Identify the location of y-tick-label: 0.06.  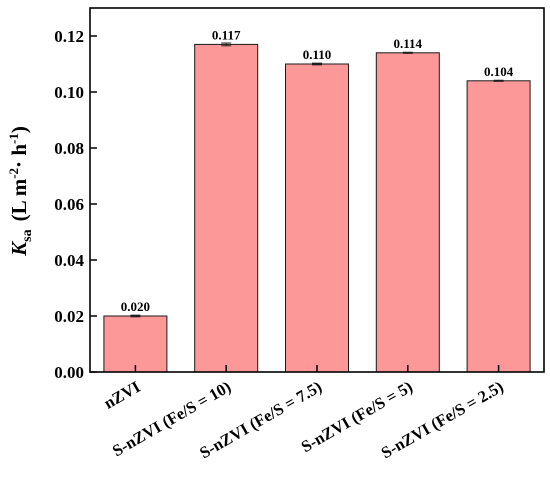
(69, 204).